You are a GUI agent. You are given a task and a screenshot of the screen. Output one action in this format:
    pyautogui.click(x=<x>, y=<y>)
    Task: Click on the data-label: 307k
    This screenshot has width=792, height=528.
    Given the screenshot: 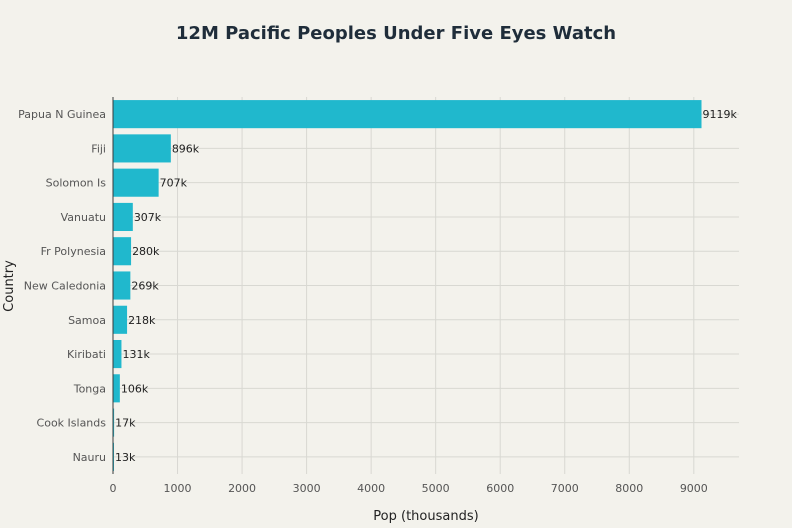 What is the action you would take?
    pyautogui.click(x=148, y=217)
    